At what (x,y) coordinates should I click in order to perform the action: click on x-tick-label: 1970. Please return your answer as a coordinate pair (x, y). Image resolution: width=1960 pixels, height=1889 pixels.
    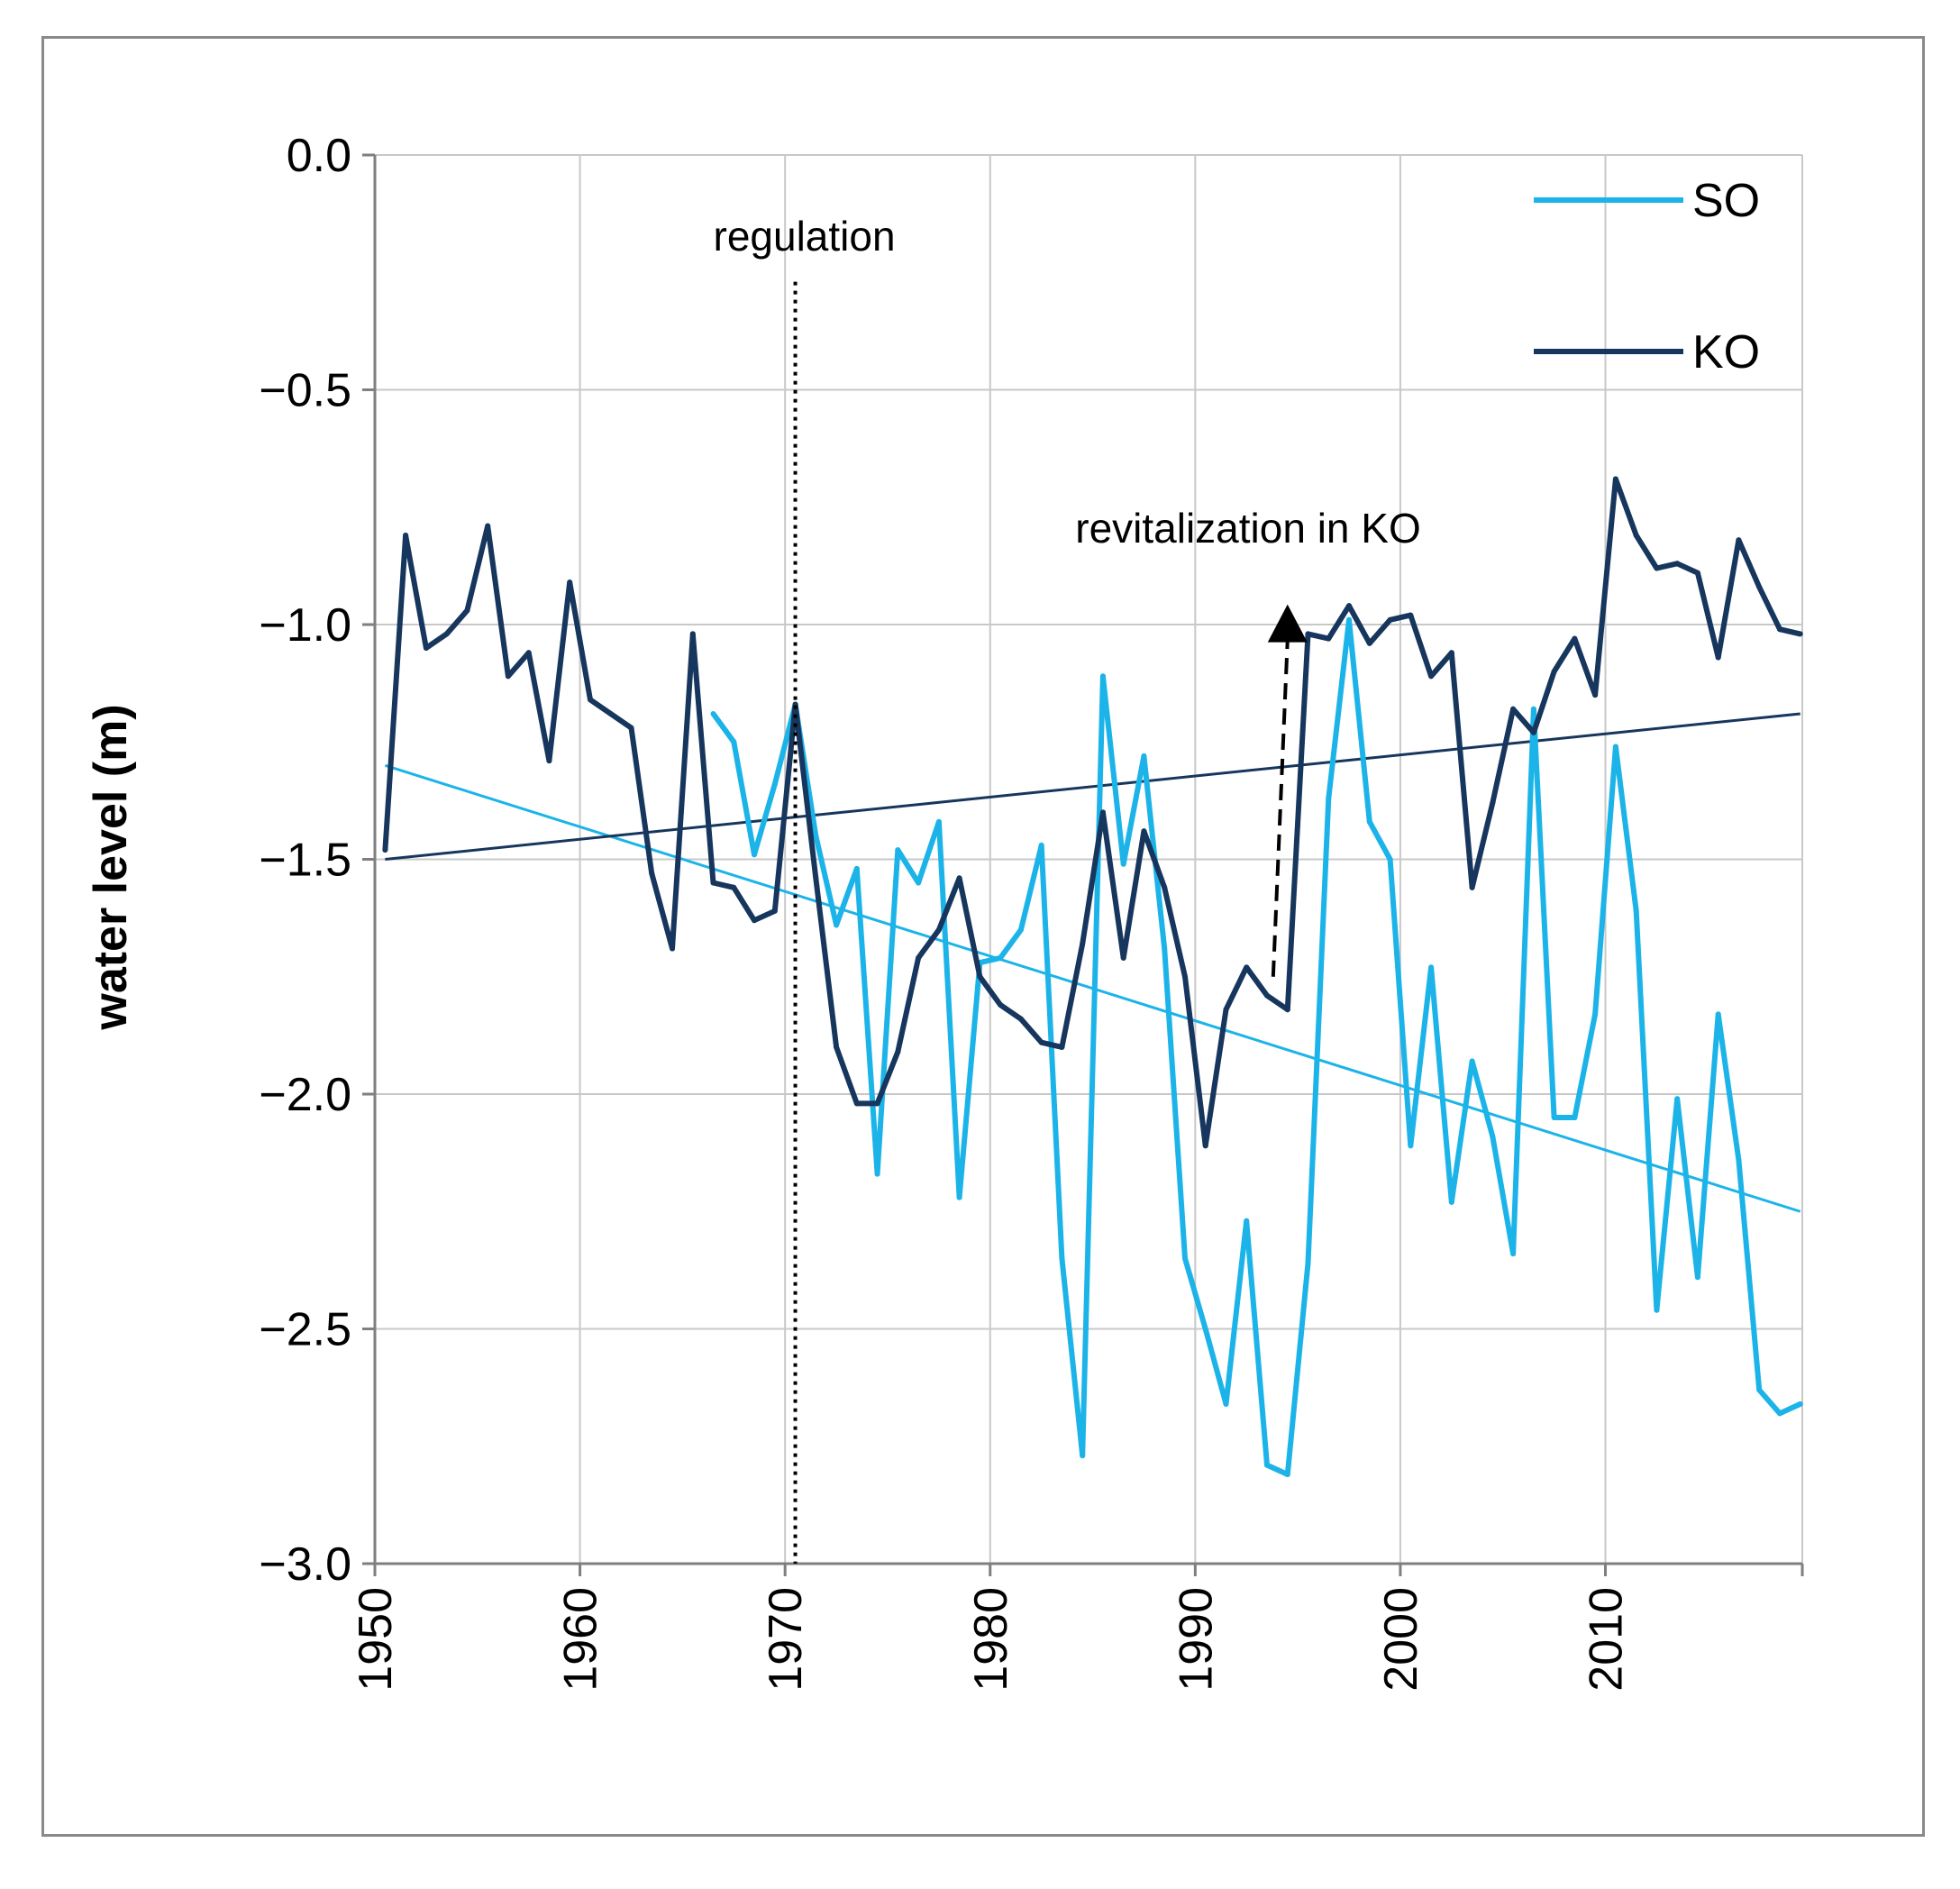
    Looking at the image, I should click on (786, 1639).